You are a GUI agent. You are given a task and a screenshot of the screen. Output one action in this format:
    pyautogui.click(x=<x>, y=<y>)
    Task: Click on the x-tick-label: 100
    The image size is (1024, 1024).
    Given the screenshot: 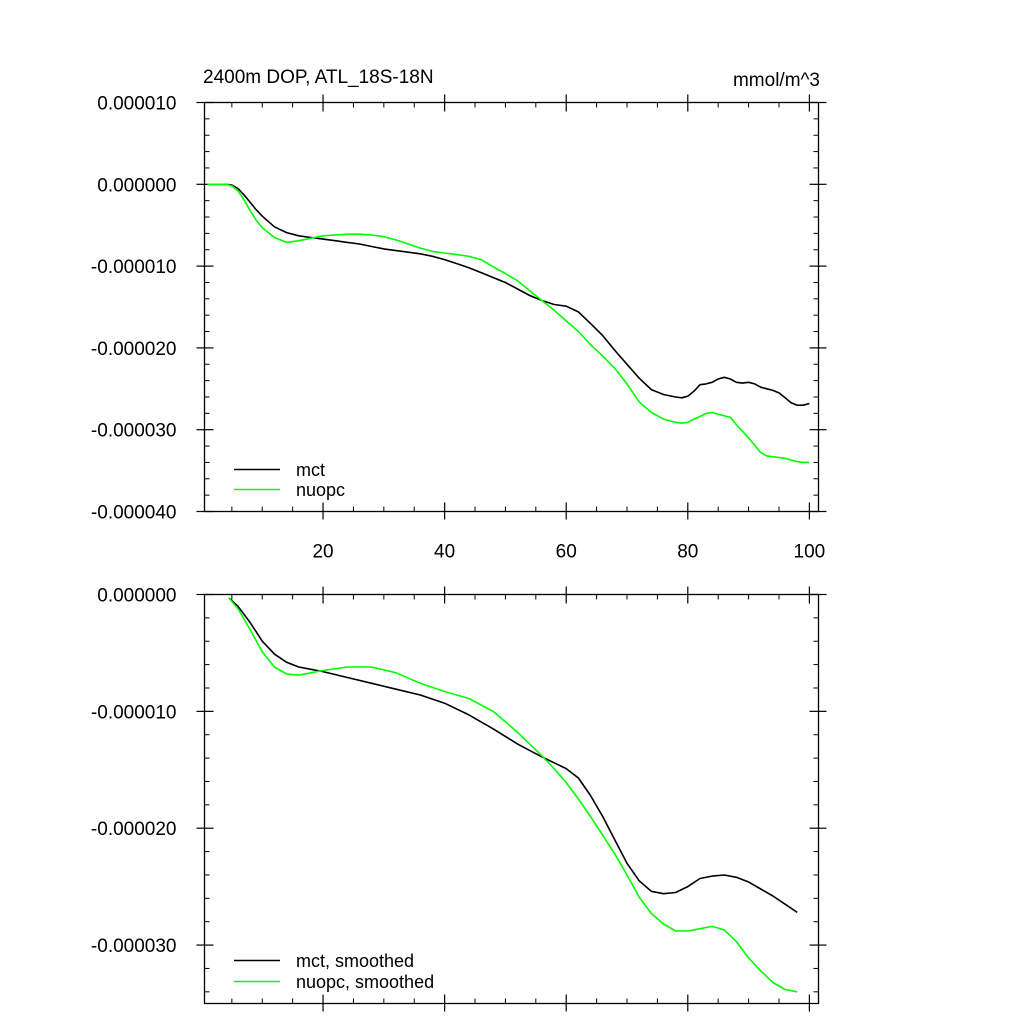 What is the action you would take?
    pyautogui.click(x=810, y=552)
    